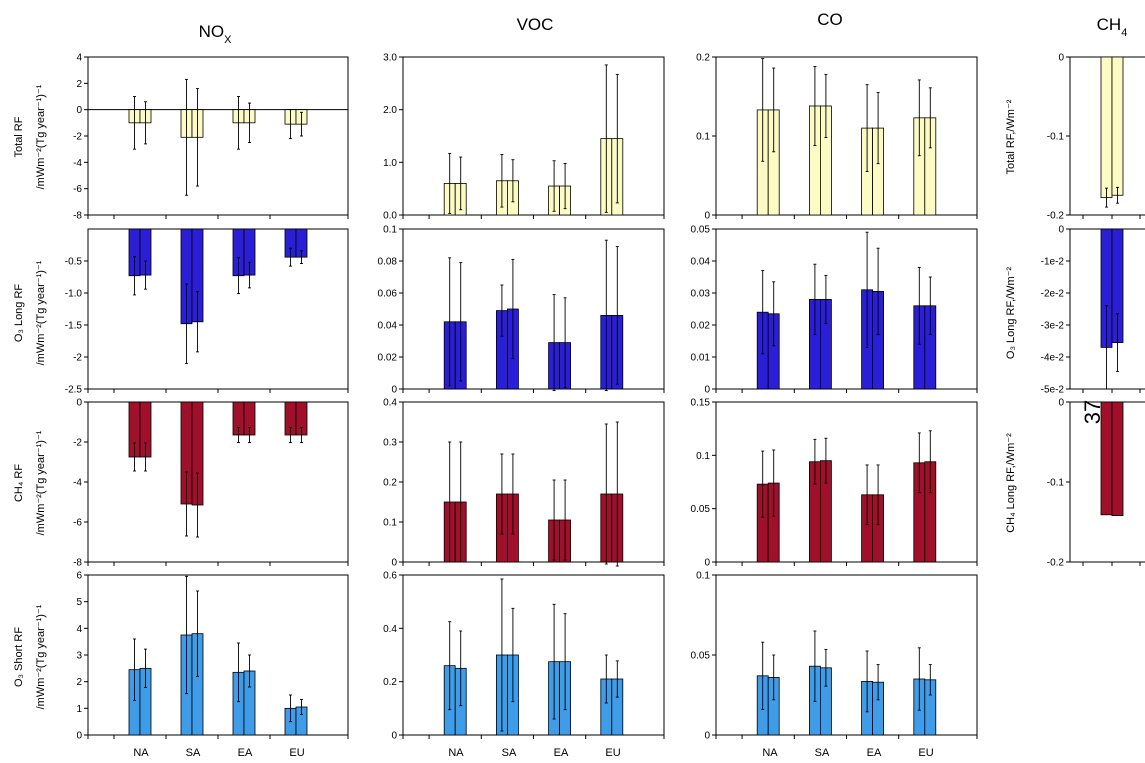 Image resolution: width=1145 pixels, height=763 pixels. Describe the element at coordinates (524, 656) in the screenshot. I see `panel-o3-short-rf-voc: 0.6 0.4 0.2 0` at that location.